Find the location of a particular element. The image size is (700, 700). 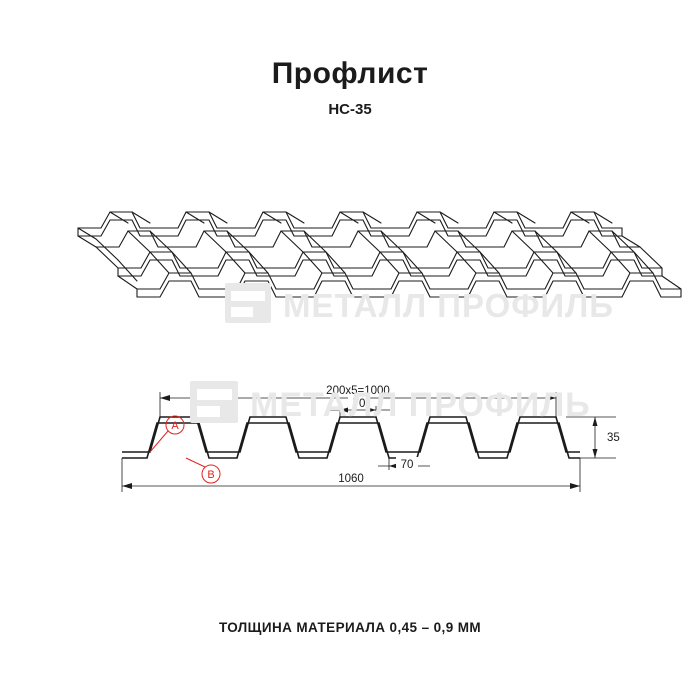

callout-label-b: B is located at coordinates (210, 475).